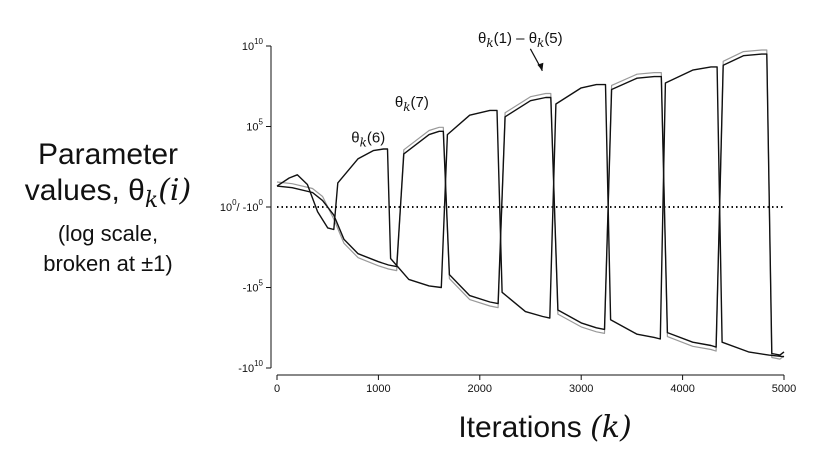 Image resolution: width=824 pixels, height=458 pixels. What do you see at coordinates (368, 140) in the screenshot?
I see `annotation-0: θk(6)` at bounding box center [368, 140].